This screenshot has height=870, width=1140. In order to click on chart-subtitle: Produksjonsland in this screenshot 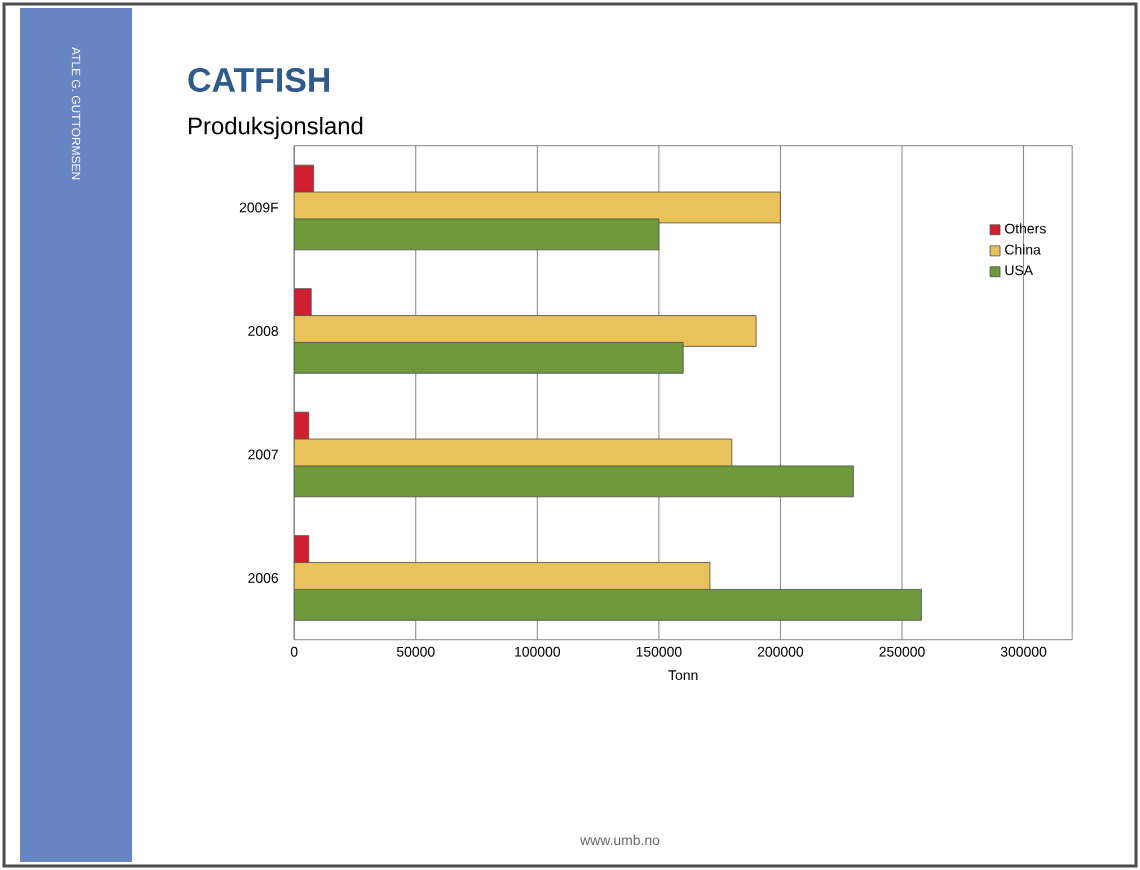, I will do `click(276, 128)`.